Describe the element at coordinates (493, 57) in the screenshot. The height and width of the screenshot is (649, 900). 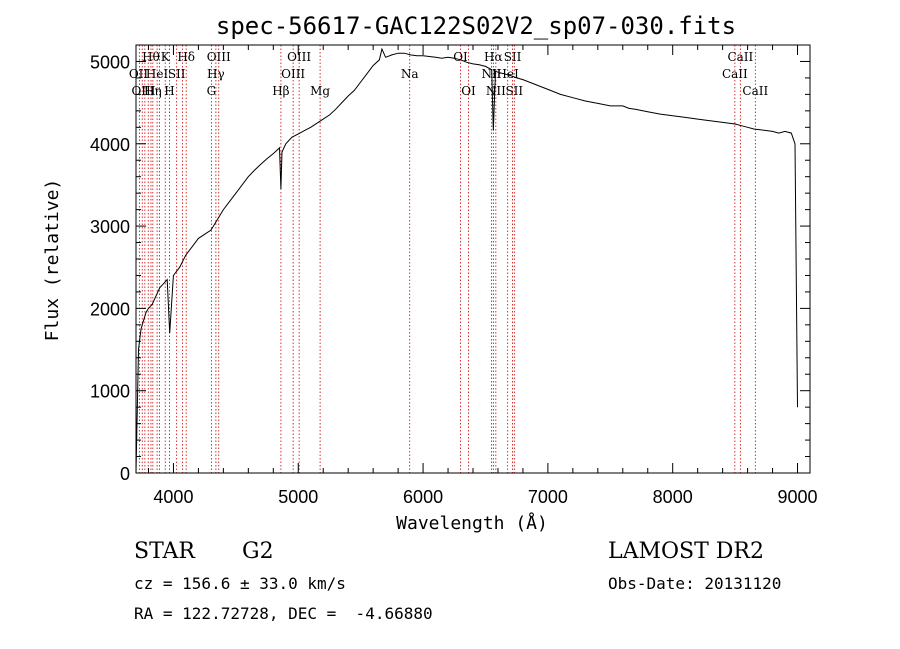
I see `line-label-20: Hα` at that location.